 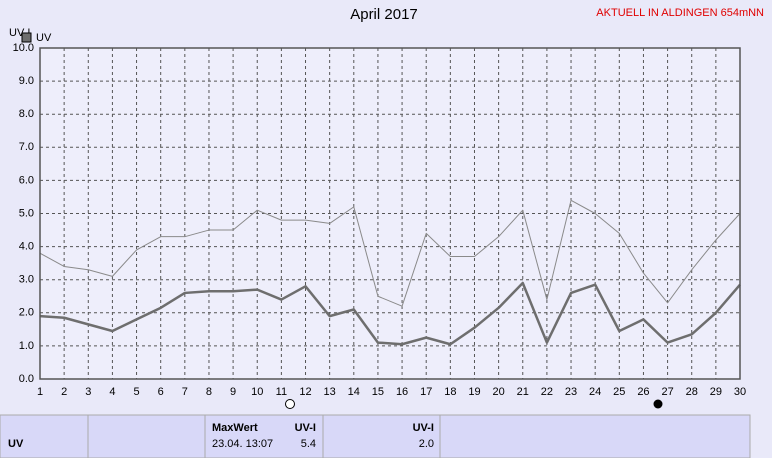 I want to click on legend-swatch, so click(x=26, y=37).